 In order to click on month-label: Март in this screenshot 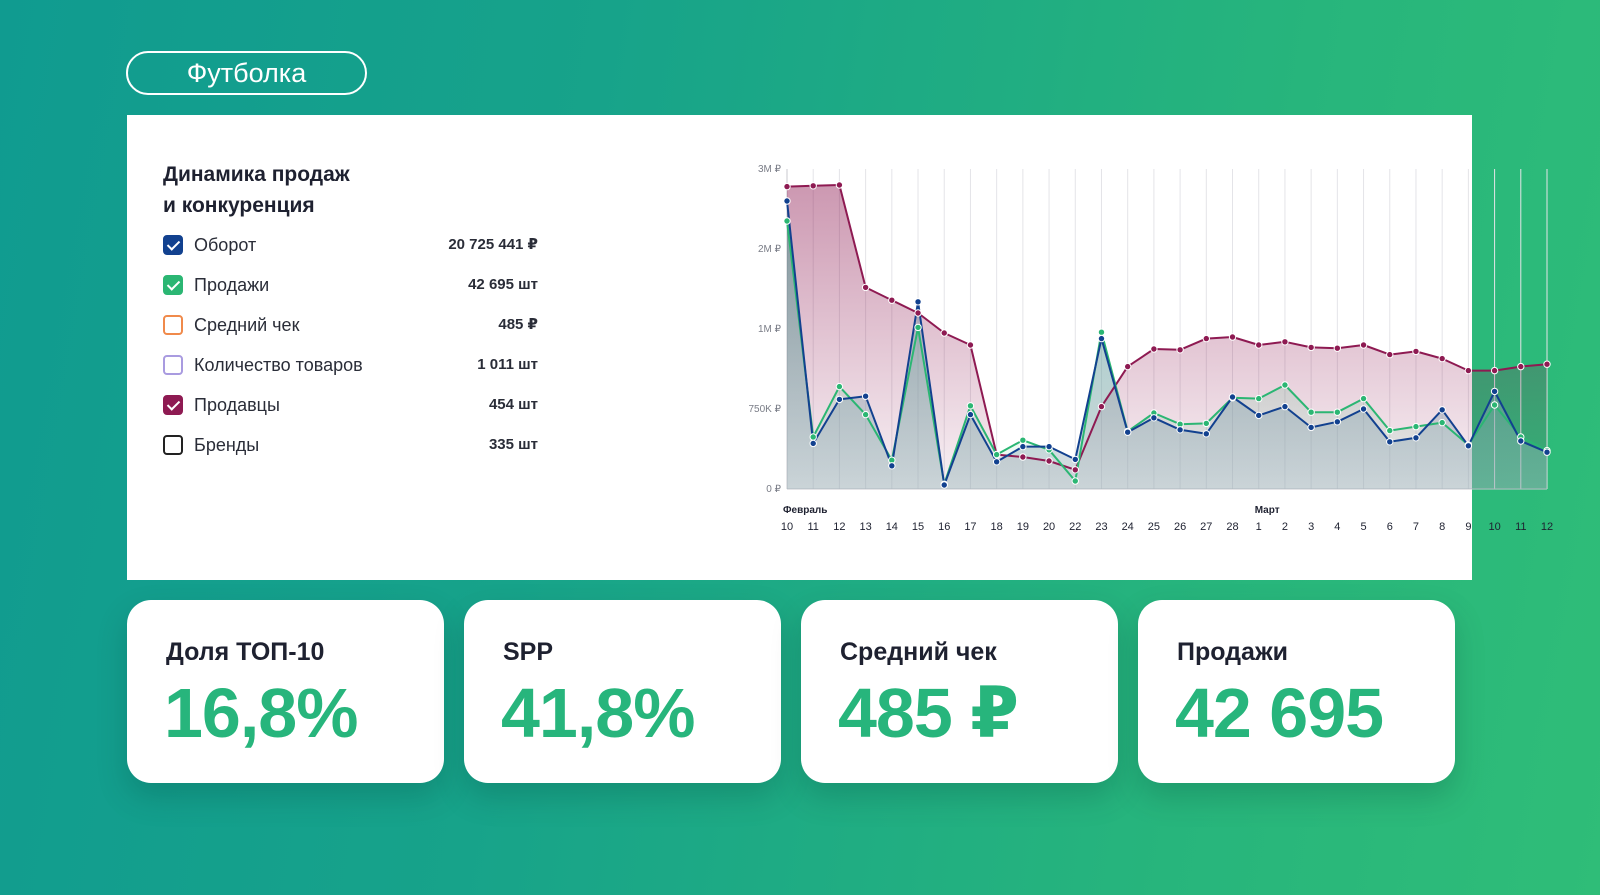, I will do `click(1267, 510)`.